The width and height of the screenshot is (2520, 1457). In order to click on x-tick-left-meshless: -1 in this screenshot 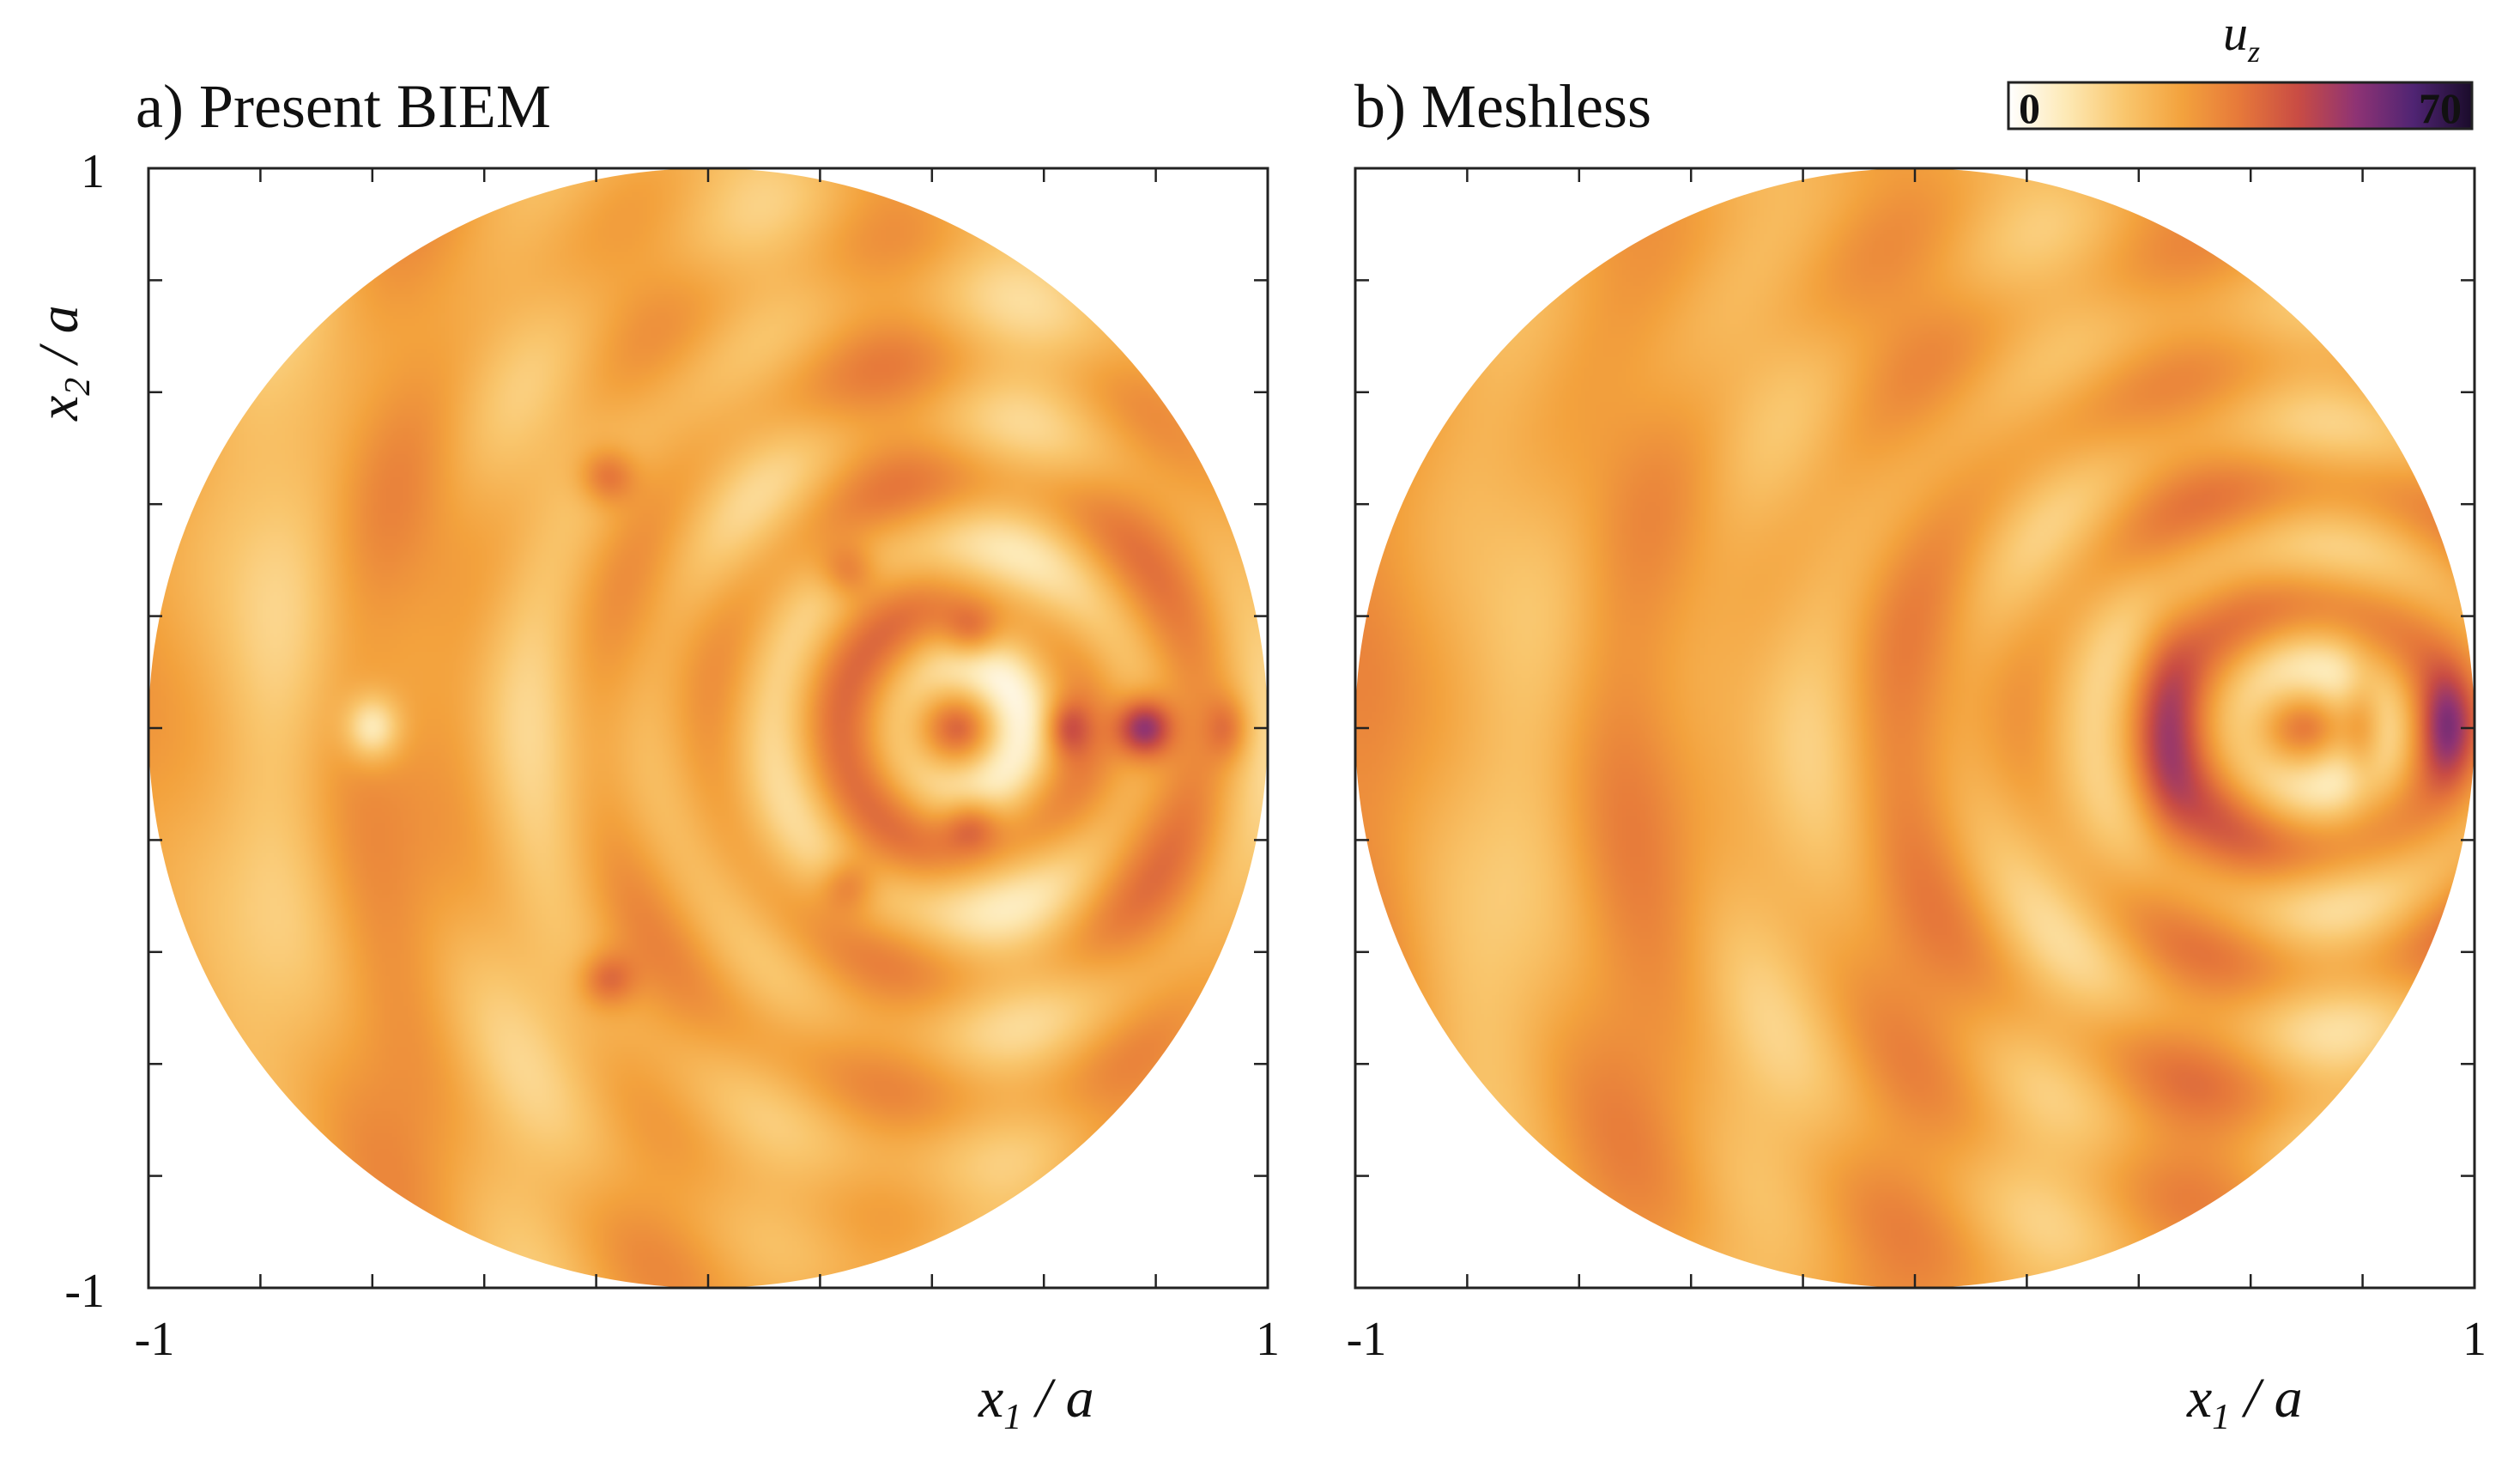, I will do `click(1367, 1339)`.